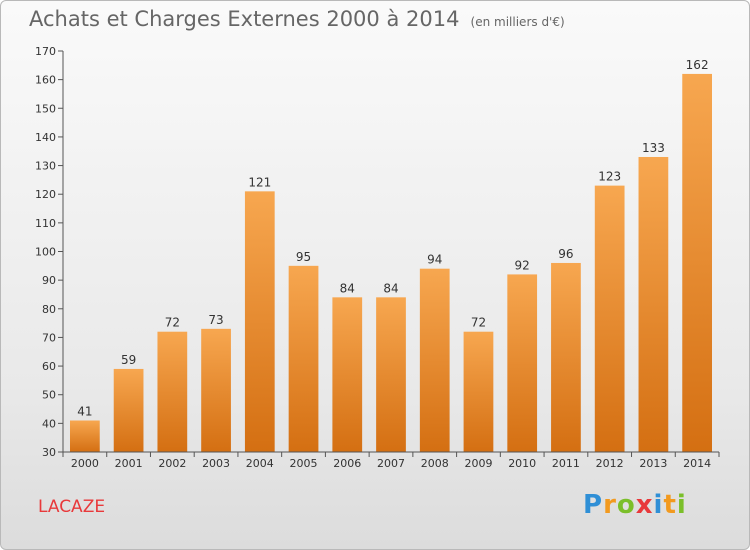 This screenshot has height=550, width=750. What do you see at coordinates (215, 320) in the screenshot?
I see `data-label-2003: 73` at bounding box center [215, 320].